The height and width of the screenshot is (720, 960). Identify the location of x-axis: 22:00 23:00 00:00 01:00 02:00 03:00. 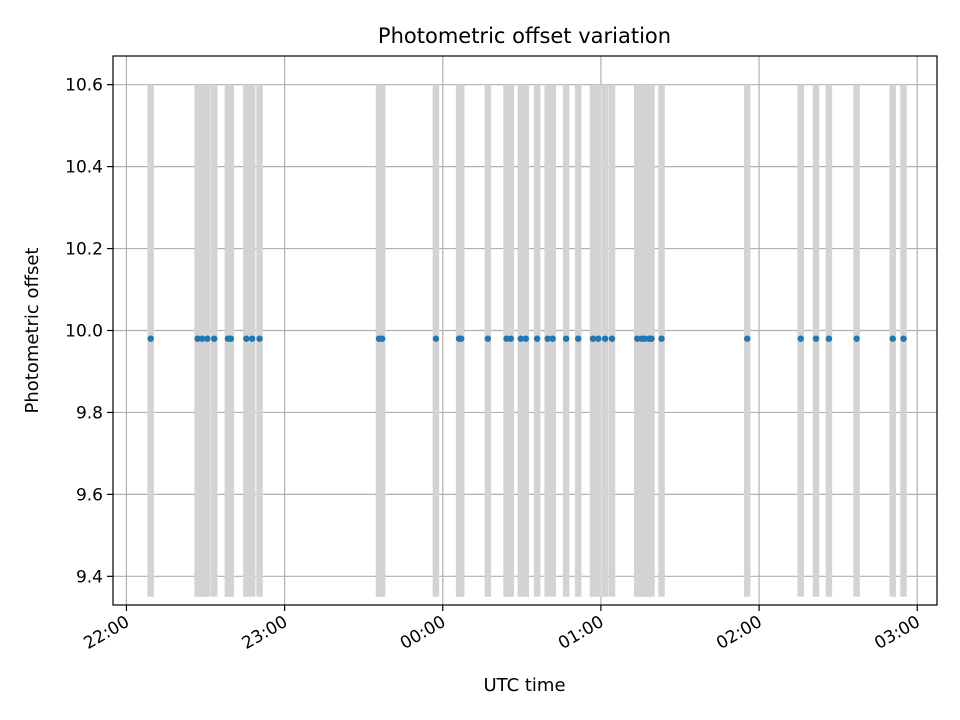
(502, 629).